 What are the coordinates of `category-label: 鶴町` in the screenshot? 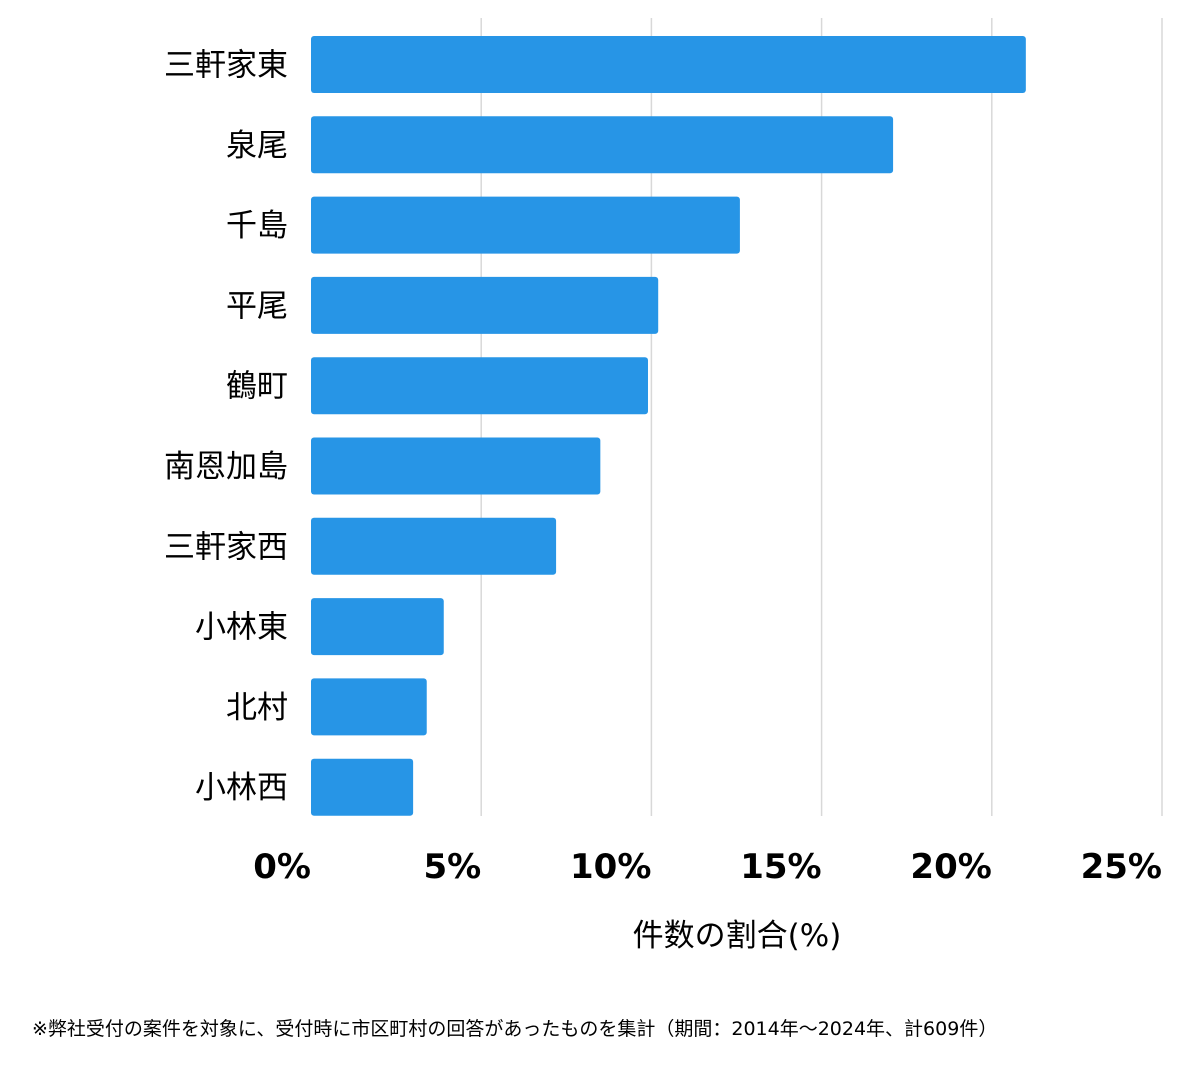 It's located at (257, 387).